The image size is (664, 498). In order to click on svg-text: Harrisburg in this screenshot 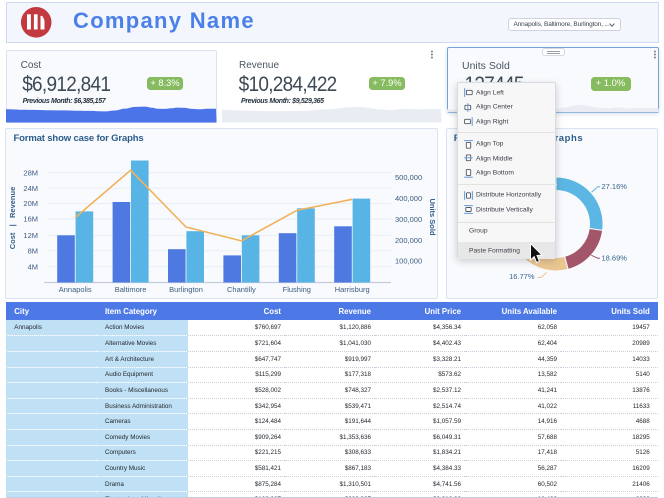, I will do `click(352, 289)`.